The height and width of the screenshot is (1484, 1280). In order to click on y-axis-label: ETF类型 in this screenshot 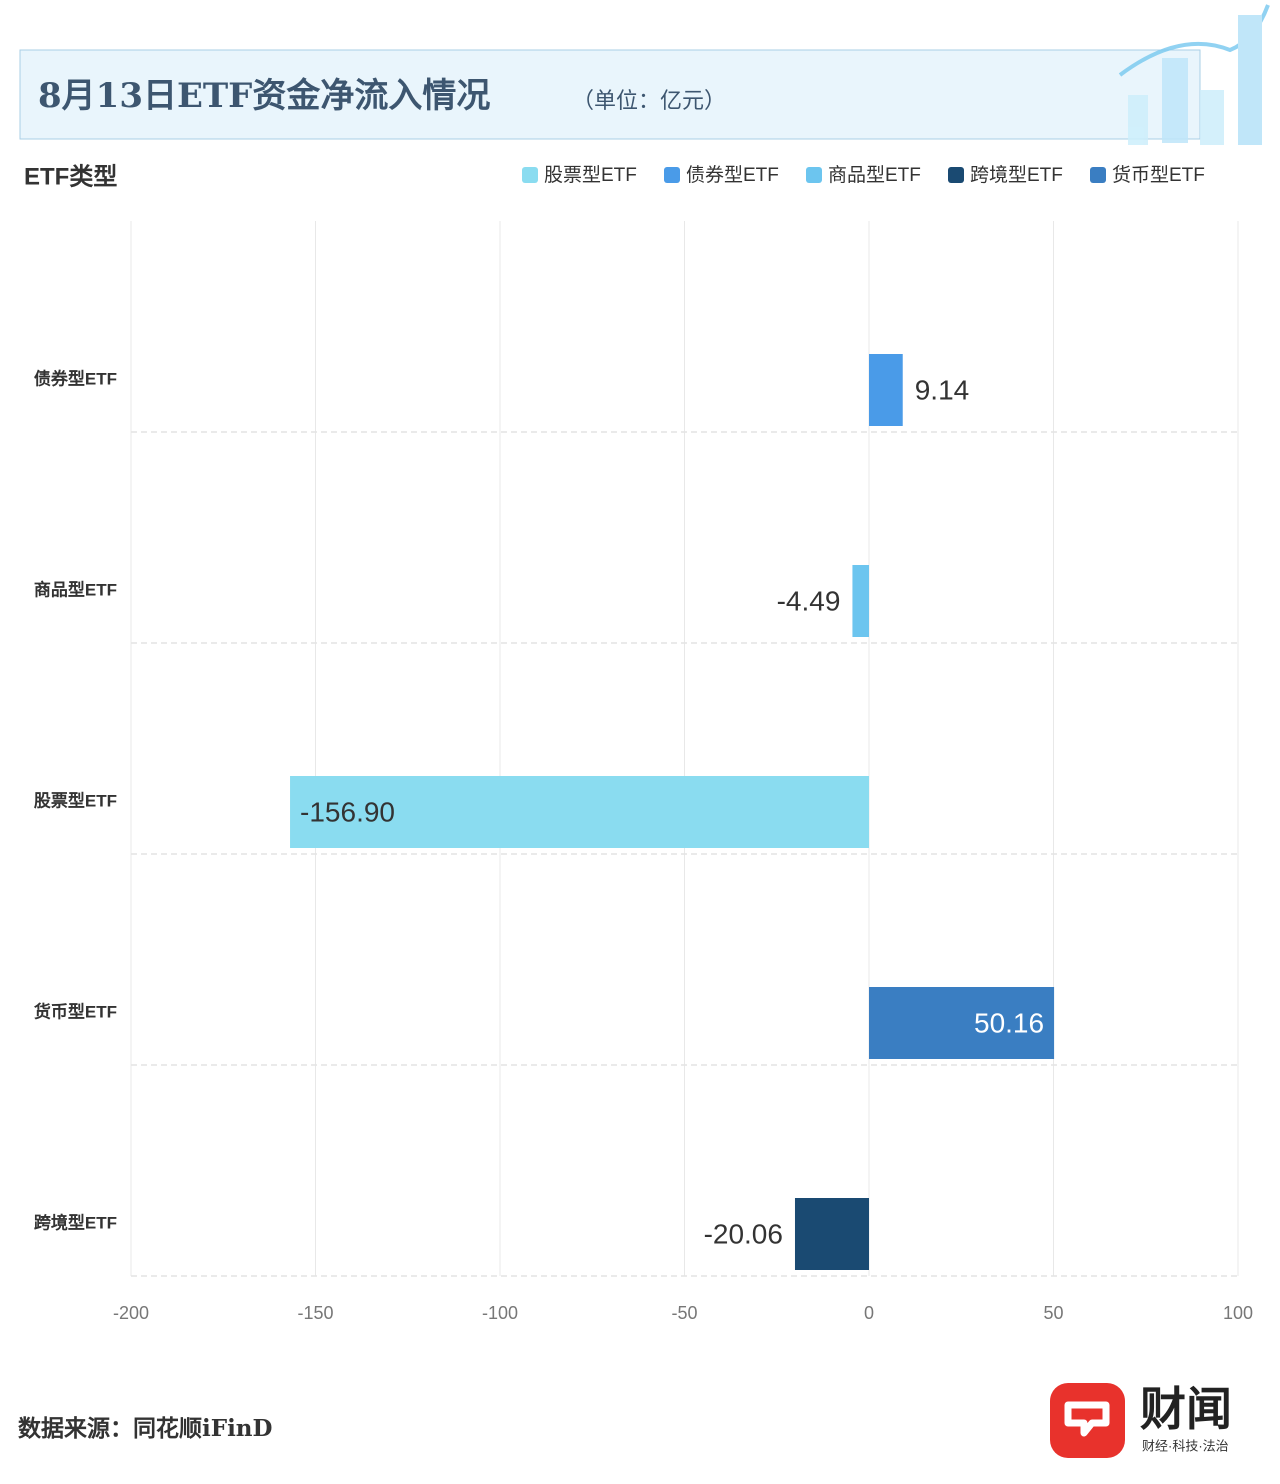, I will do `click(70, 176)`.